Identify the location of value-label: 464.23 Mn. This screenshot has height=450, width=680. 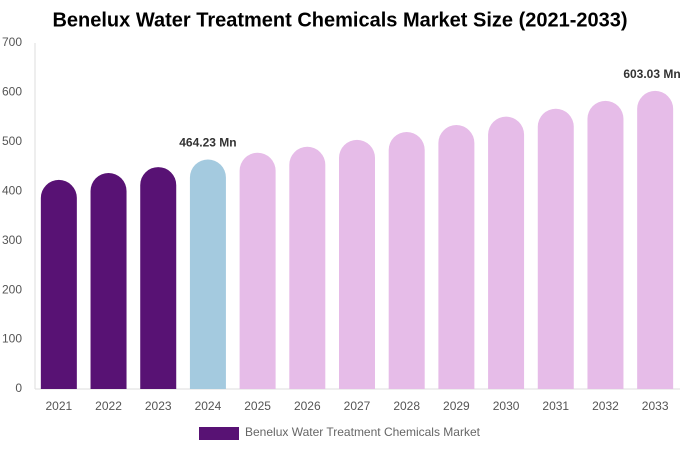
(207, 143).